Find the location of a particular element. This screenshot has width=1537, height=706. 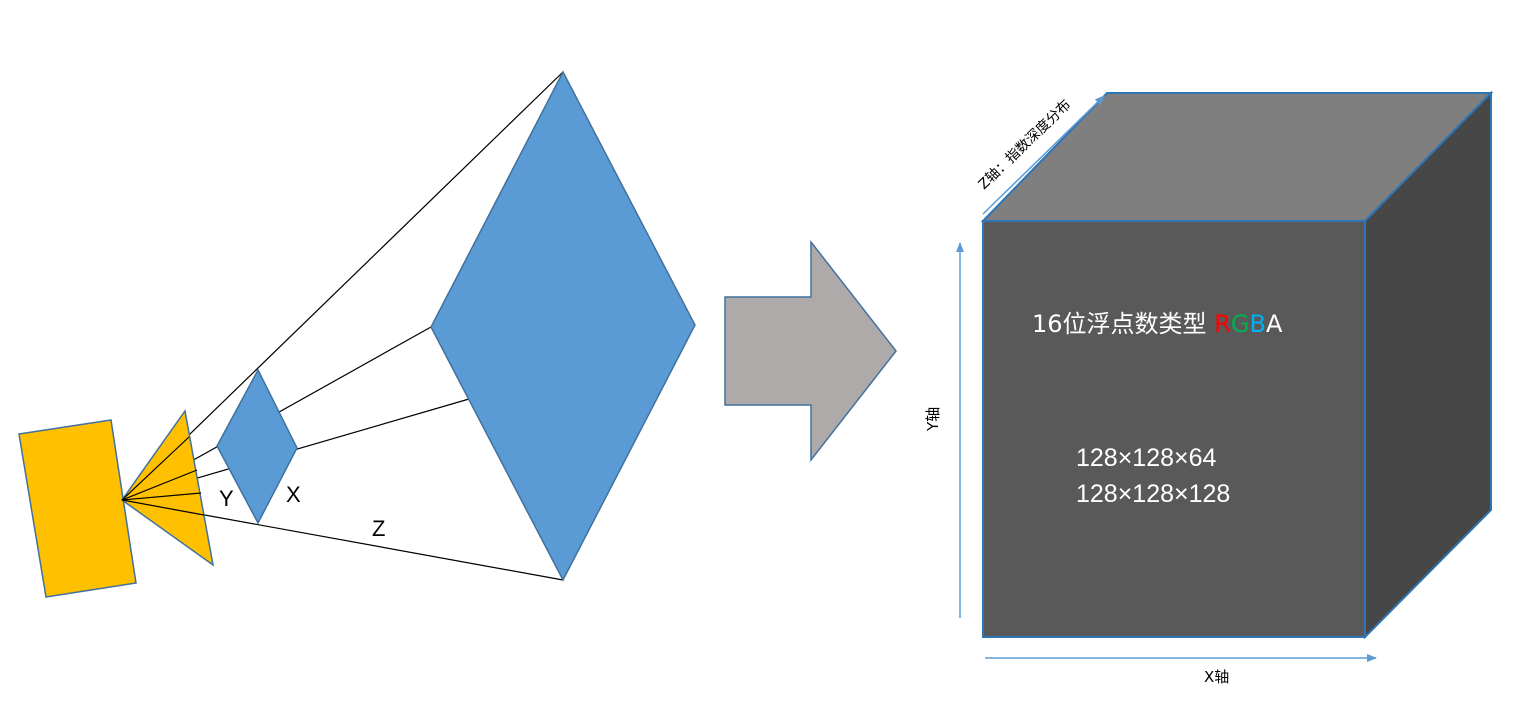

format-label: 16位浮点数类型 is located at coordinates (1123, 324).